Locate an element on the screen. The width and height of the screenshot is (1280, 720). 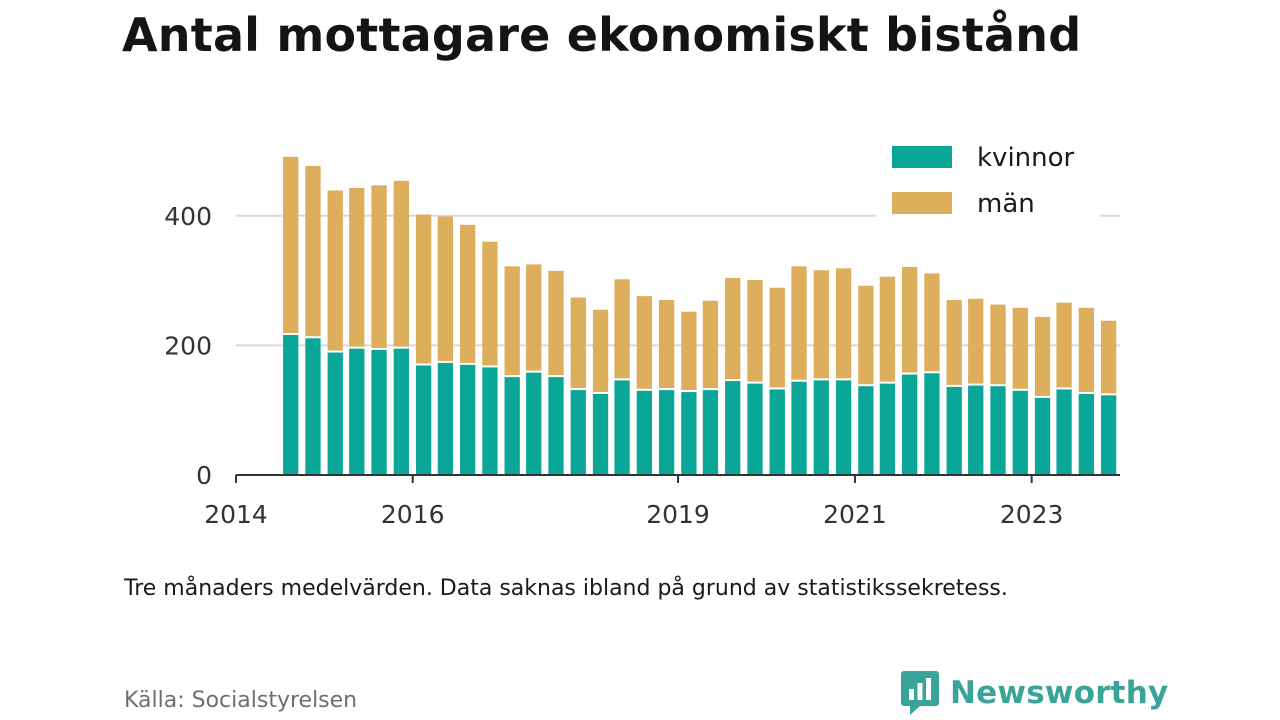
bar-män-2014-08 is located at coordinates (291, 245).